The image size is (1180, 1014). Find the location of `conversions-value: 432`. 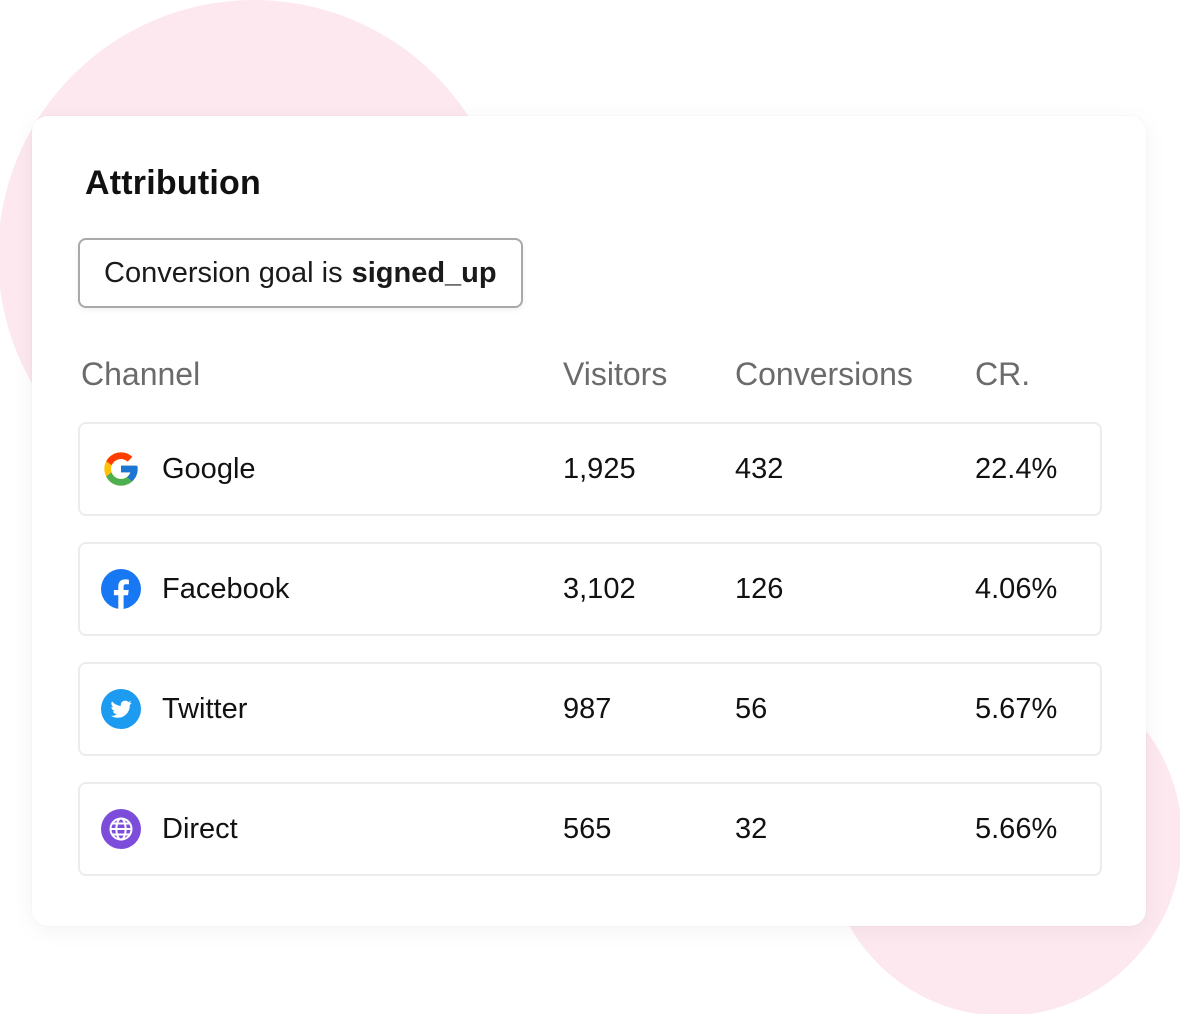

conversions-value: 432 is located at coordinates (759, 469).